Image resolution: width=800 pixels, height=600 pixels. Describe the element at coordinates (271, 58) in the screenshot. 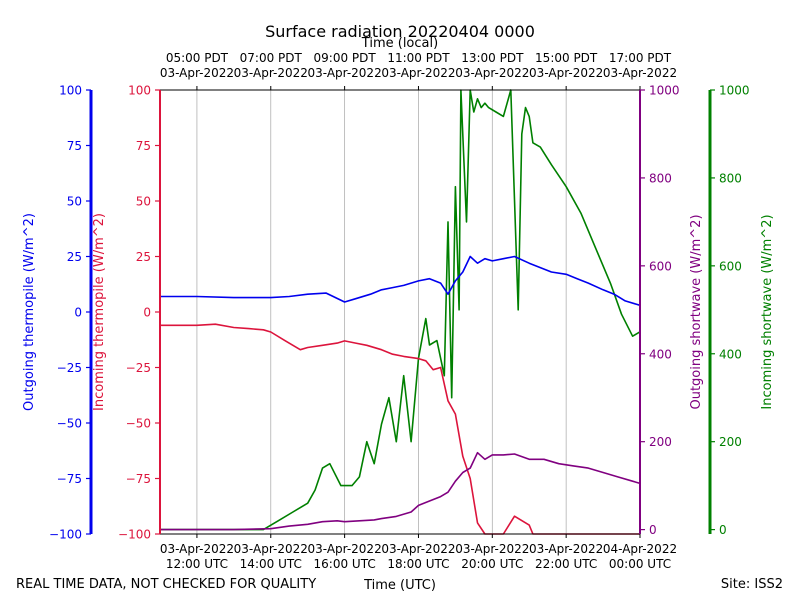

I see `top-tick-label: 07:00 PDT` at that location.